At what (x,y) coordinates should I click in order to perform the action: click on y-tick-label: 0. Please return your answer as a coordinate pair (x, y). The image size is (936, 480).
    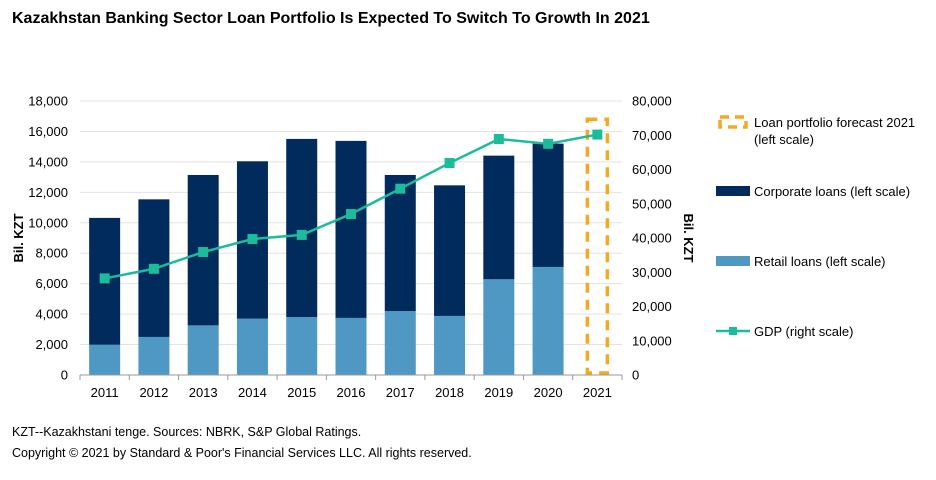
    Looking at the image, I should click on (64, 375).